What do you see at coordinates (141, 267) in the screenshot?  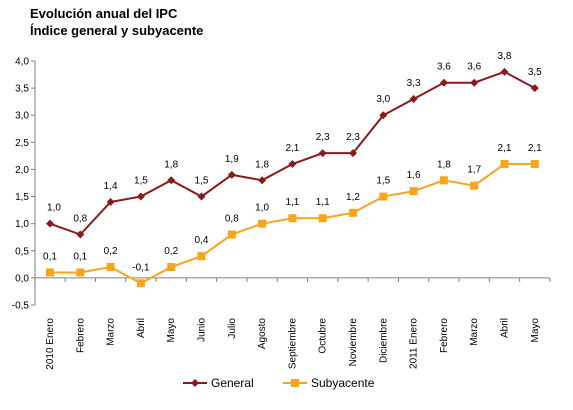 I see `data-label-subyacente: -0,1` at bounding box center [141, 267].